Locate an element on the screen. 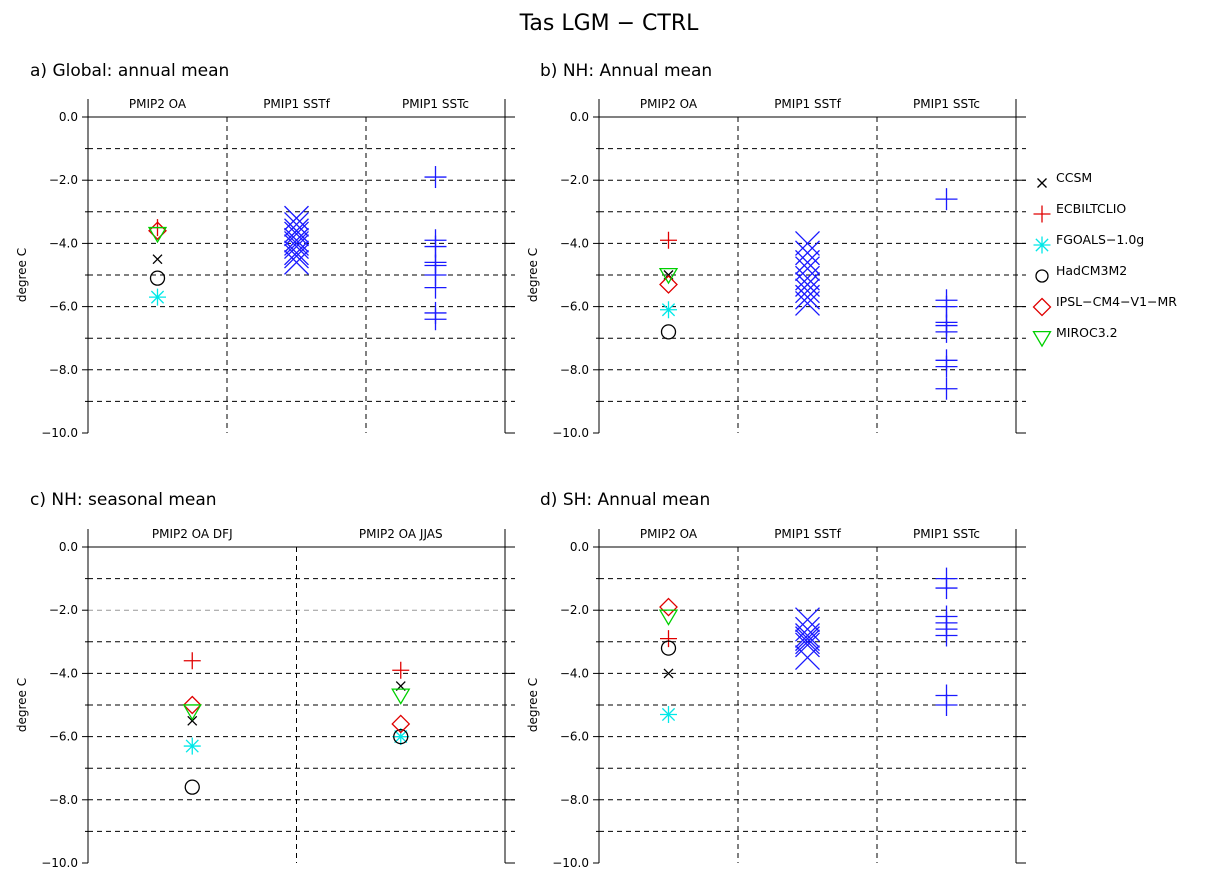  category-label: PMIP2 OA JJAS is located at coordinates (401, 534).